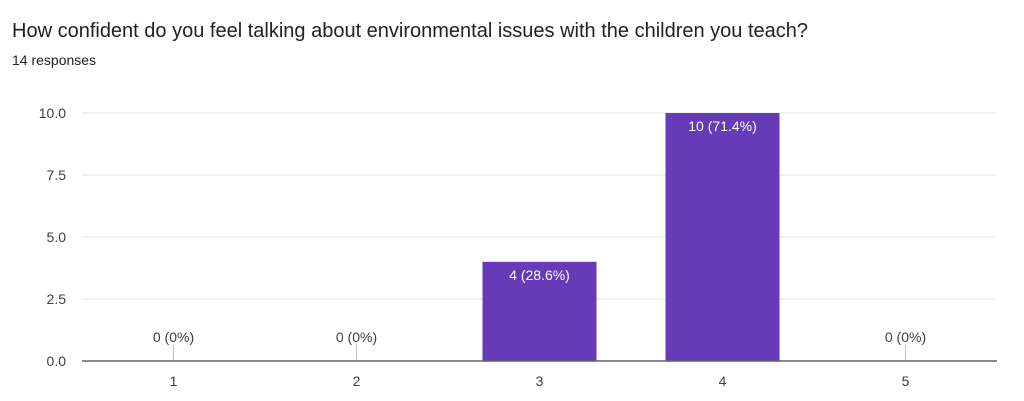 This screenshot has width=1024, height=401. I want to click on x-tick-label: 1, so click(174, 381).